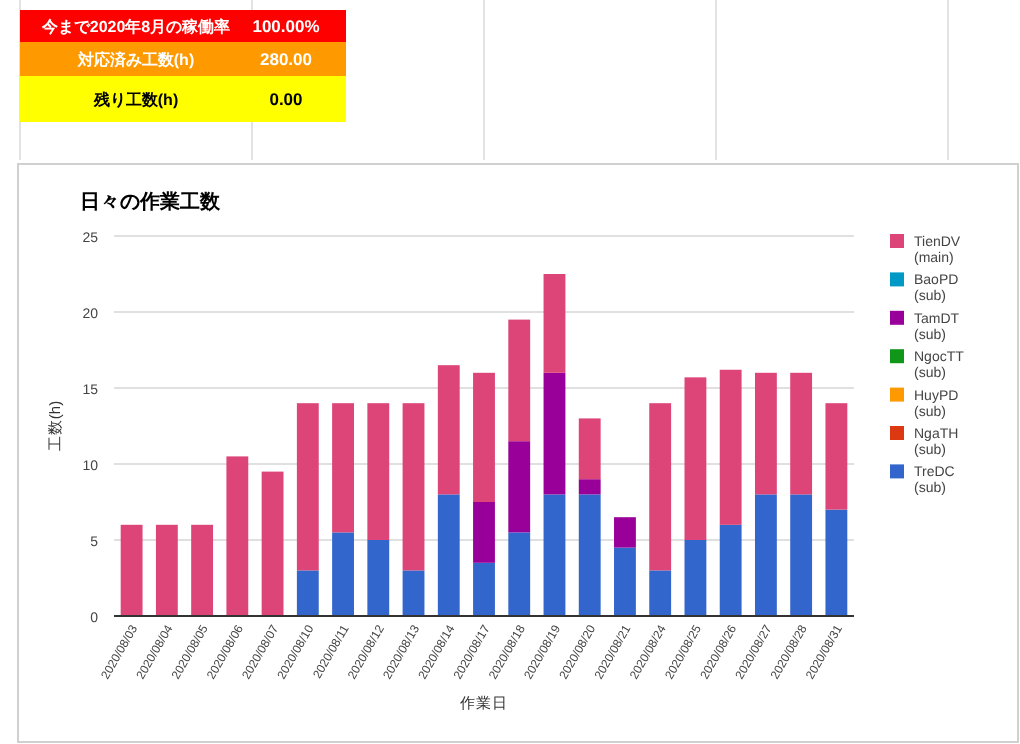 This screenshot has width=1020, height=744. Describe the element at coordinates (151, 202) in the screenshot. I see `chart-title: 日々の作業工数` at that location.